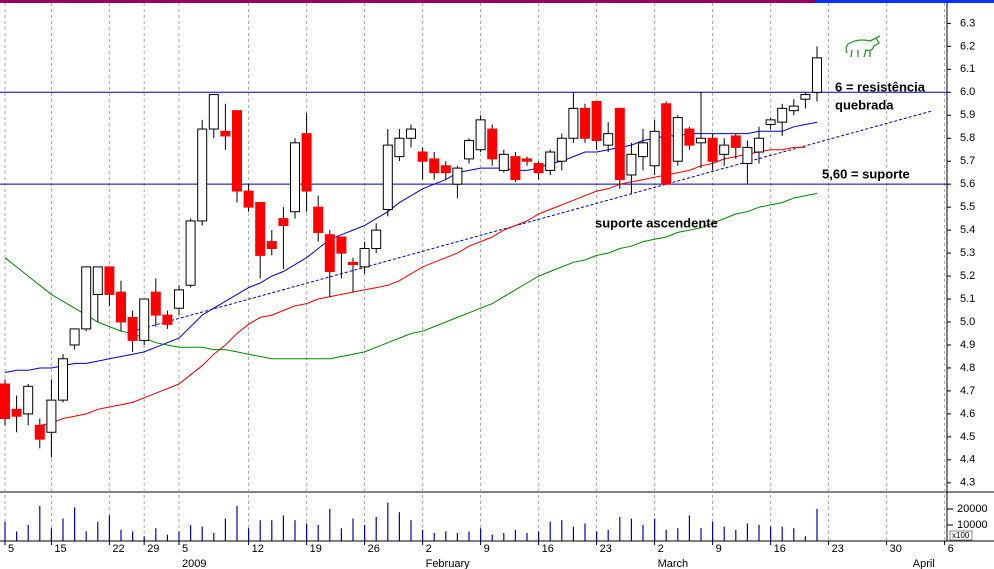 Image resolution: width=994 pixels, height=569 pixels. Describe the element at coordinates (194, 563) in the screenshot. I see `month-label: 2009` at that location.